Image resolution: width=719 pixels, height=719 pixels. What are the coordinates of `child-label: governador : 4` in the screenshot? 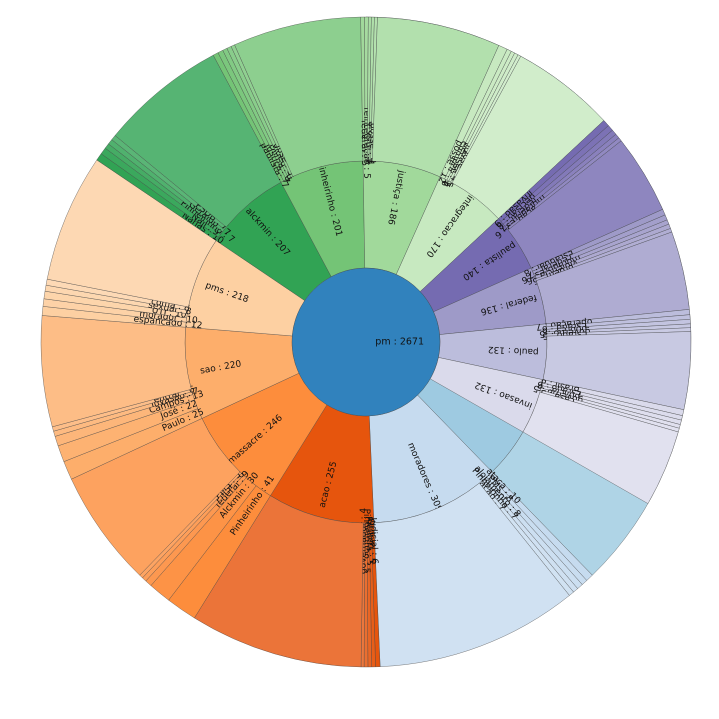 It's located at (364, 541).